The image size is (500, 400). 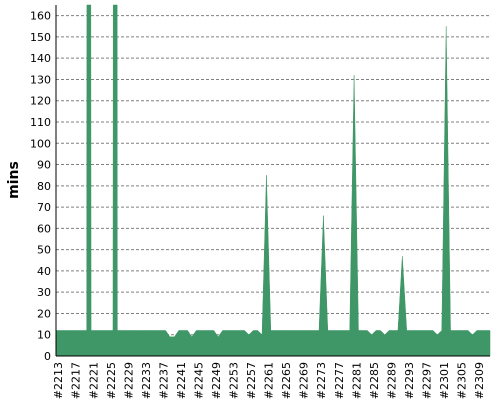 I want to click on y-tick-label: 50, so click(x=44, y=250).